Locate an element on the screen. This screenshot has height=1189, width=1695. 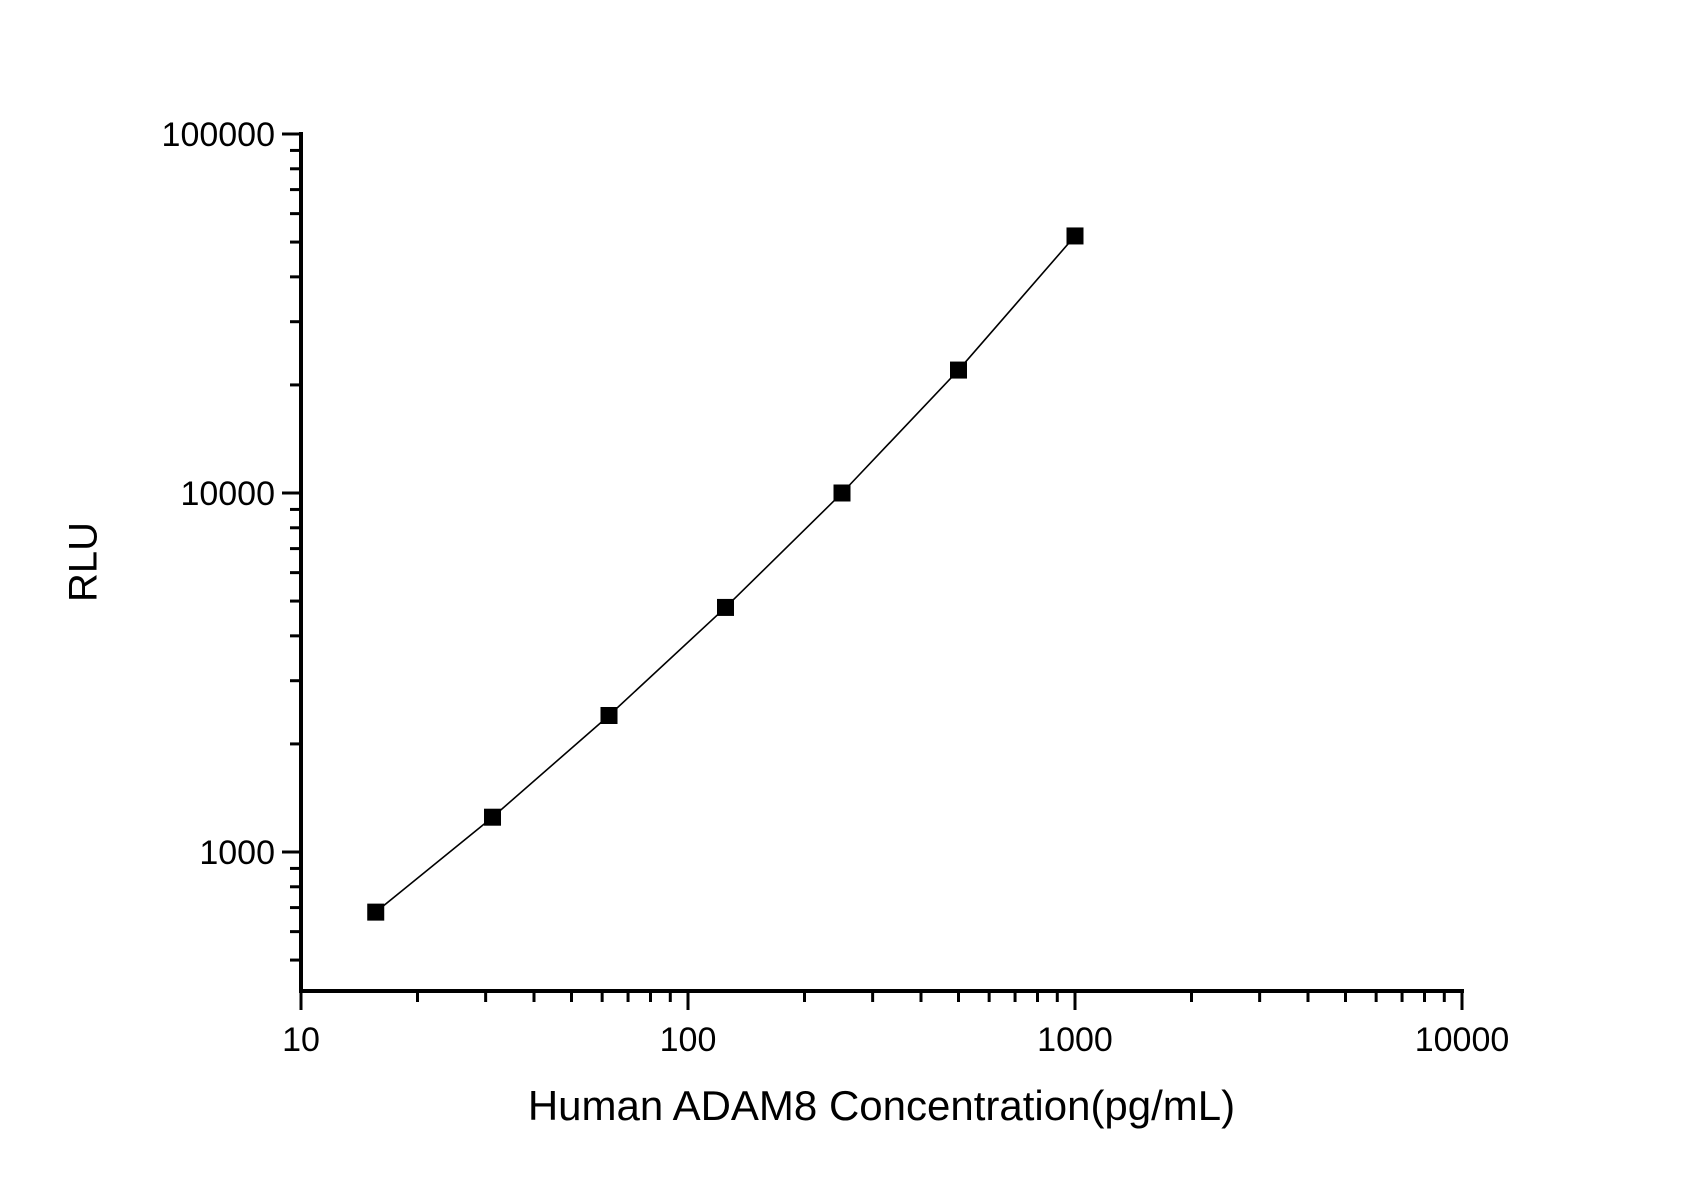
x-tick-label: 10 is located at coordinates (301, 1040).